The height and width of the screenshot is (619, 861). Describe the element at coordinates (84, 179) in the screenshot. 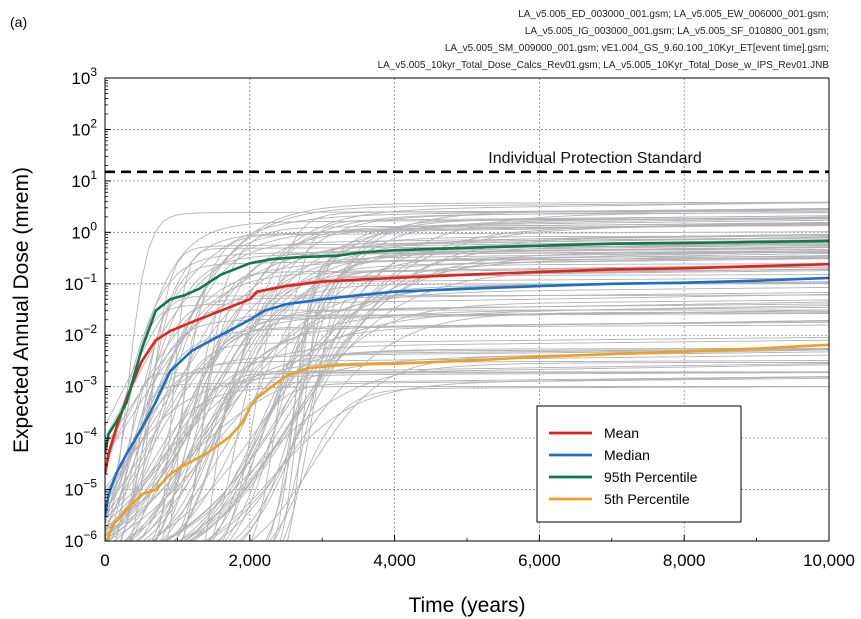

I see `y-tick-label: 10¹` at that location.